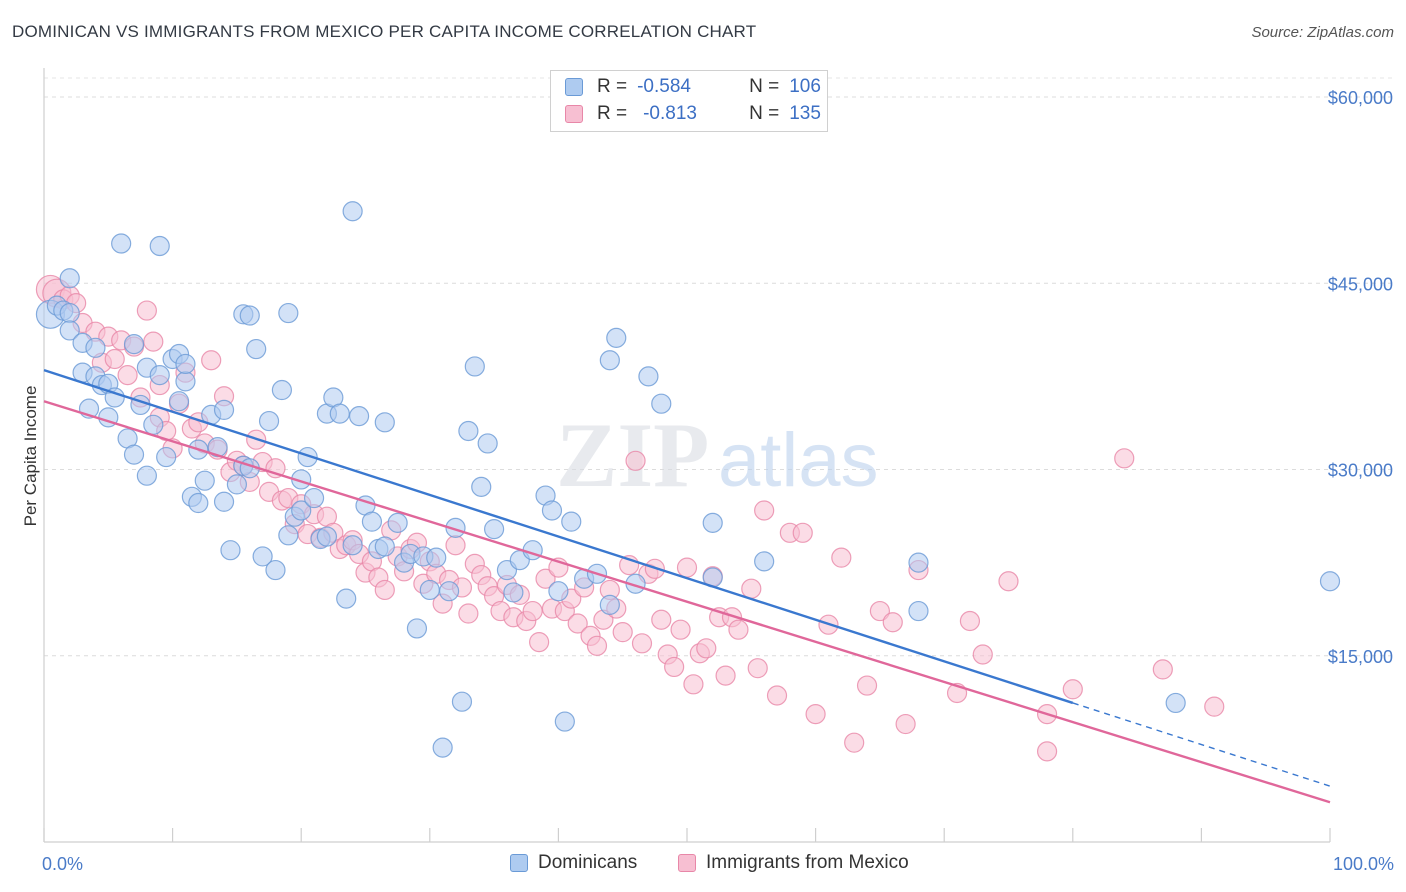 The width and height of the screenshot is (1406, 892). Describe the element at coordinates (689, 101) in the screenshot. I see `correlation-legend: R = -0.584 N = 106 R = -0.813 N = 135` at that location.